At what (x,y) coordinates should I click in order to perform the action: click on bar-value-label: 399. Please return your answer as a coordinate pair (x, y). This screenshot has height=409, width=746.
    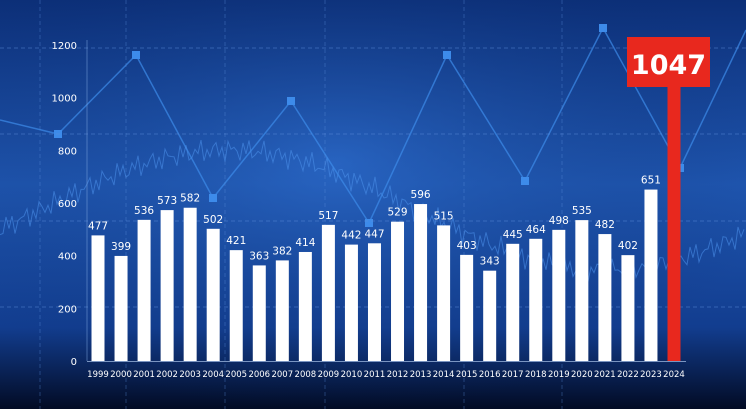
    Looking at the image, I should click on (121, 247).